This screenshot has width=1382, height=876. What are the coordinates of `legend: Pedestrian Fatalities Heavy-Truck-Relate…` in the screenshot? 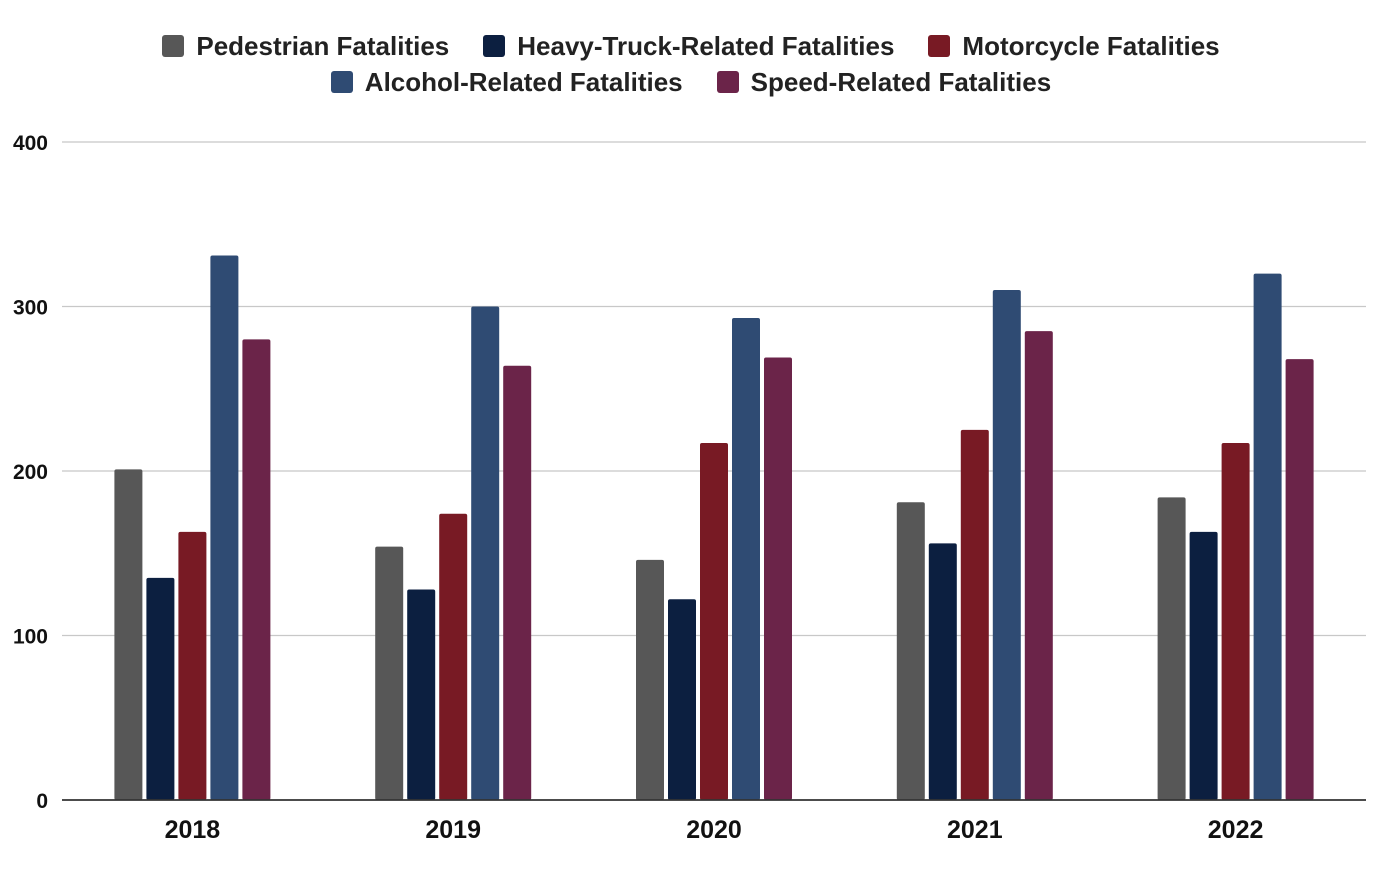 It's located at (691, 64).